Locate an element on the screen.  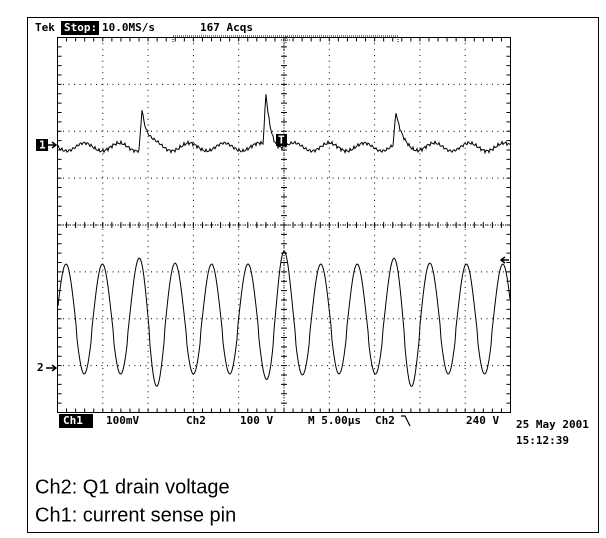
state: Stop: is located at coordinates (80, 27).